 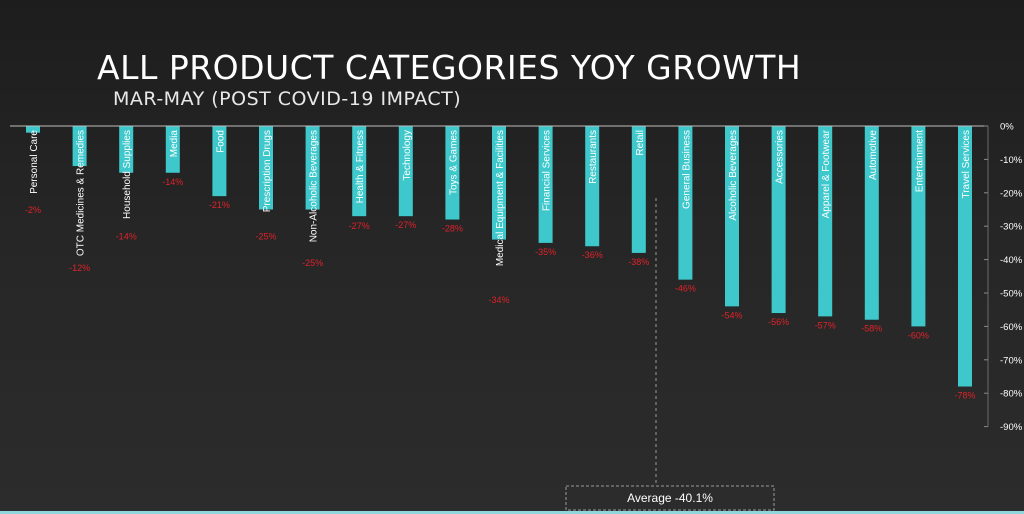 I want to click on average-annotation: Average -40.1%, so click(x=670, y=354).